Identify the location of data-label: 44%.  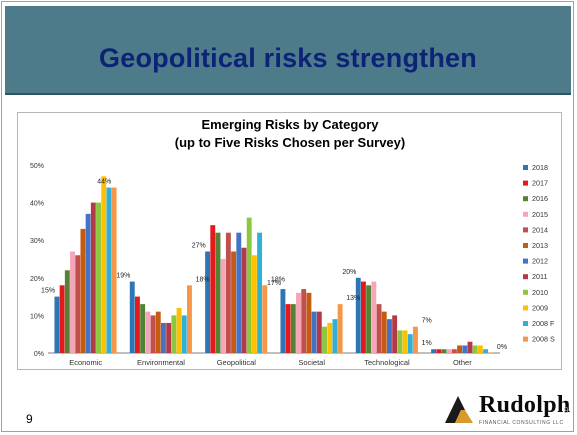
(104, 182).